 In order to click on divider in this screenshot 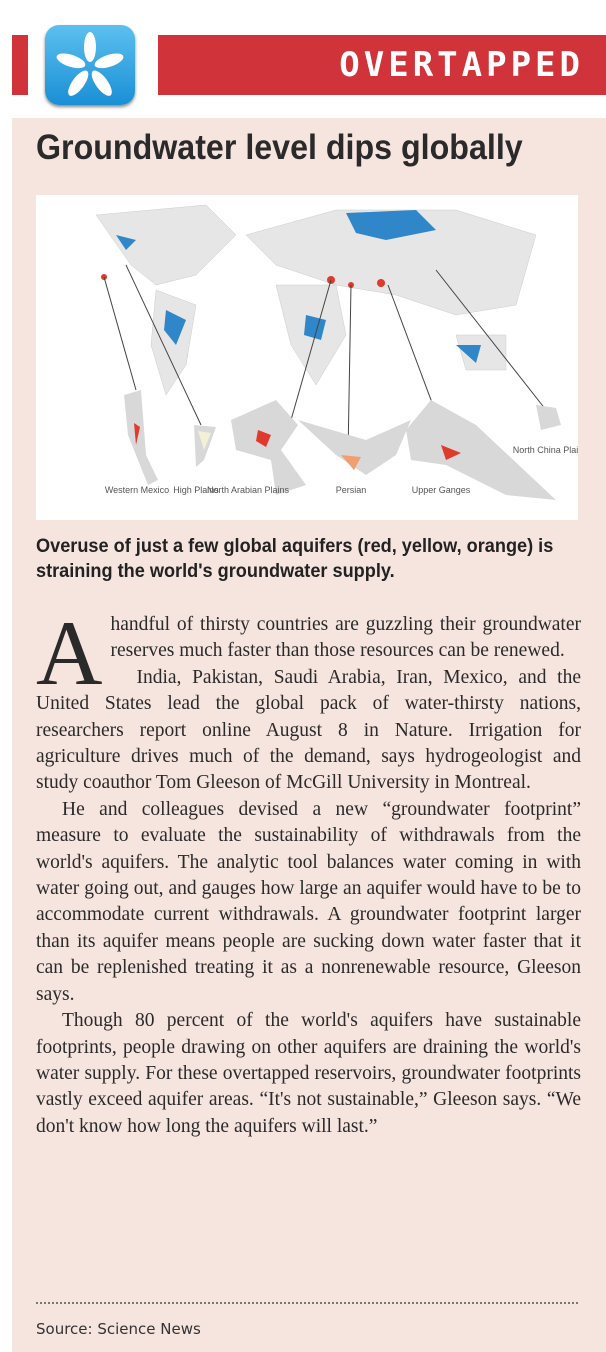, I will do `click(307, 1303)`.